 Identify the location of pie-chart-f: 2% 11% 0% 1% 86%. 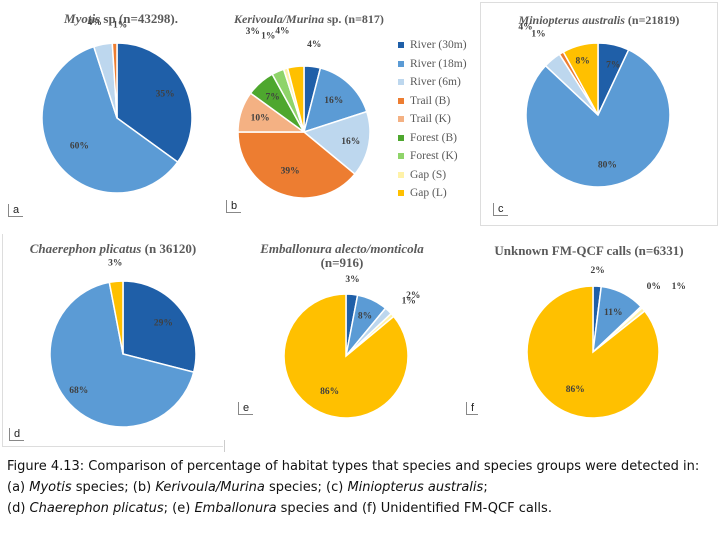
(606, 342).